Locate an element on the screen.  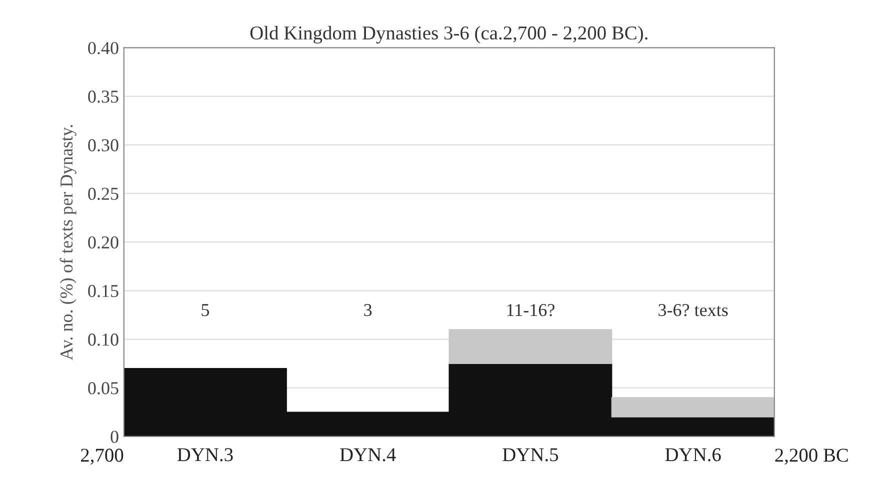
y-axis-title: Av. no. (%) of texts per Dynasty. is located at coordinates (68, 242).